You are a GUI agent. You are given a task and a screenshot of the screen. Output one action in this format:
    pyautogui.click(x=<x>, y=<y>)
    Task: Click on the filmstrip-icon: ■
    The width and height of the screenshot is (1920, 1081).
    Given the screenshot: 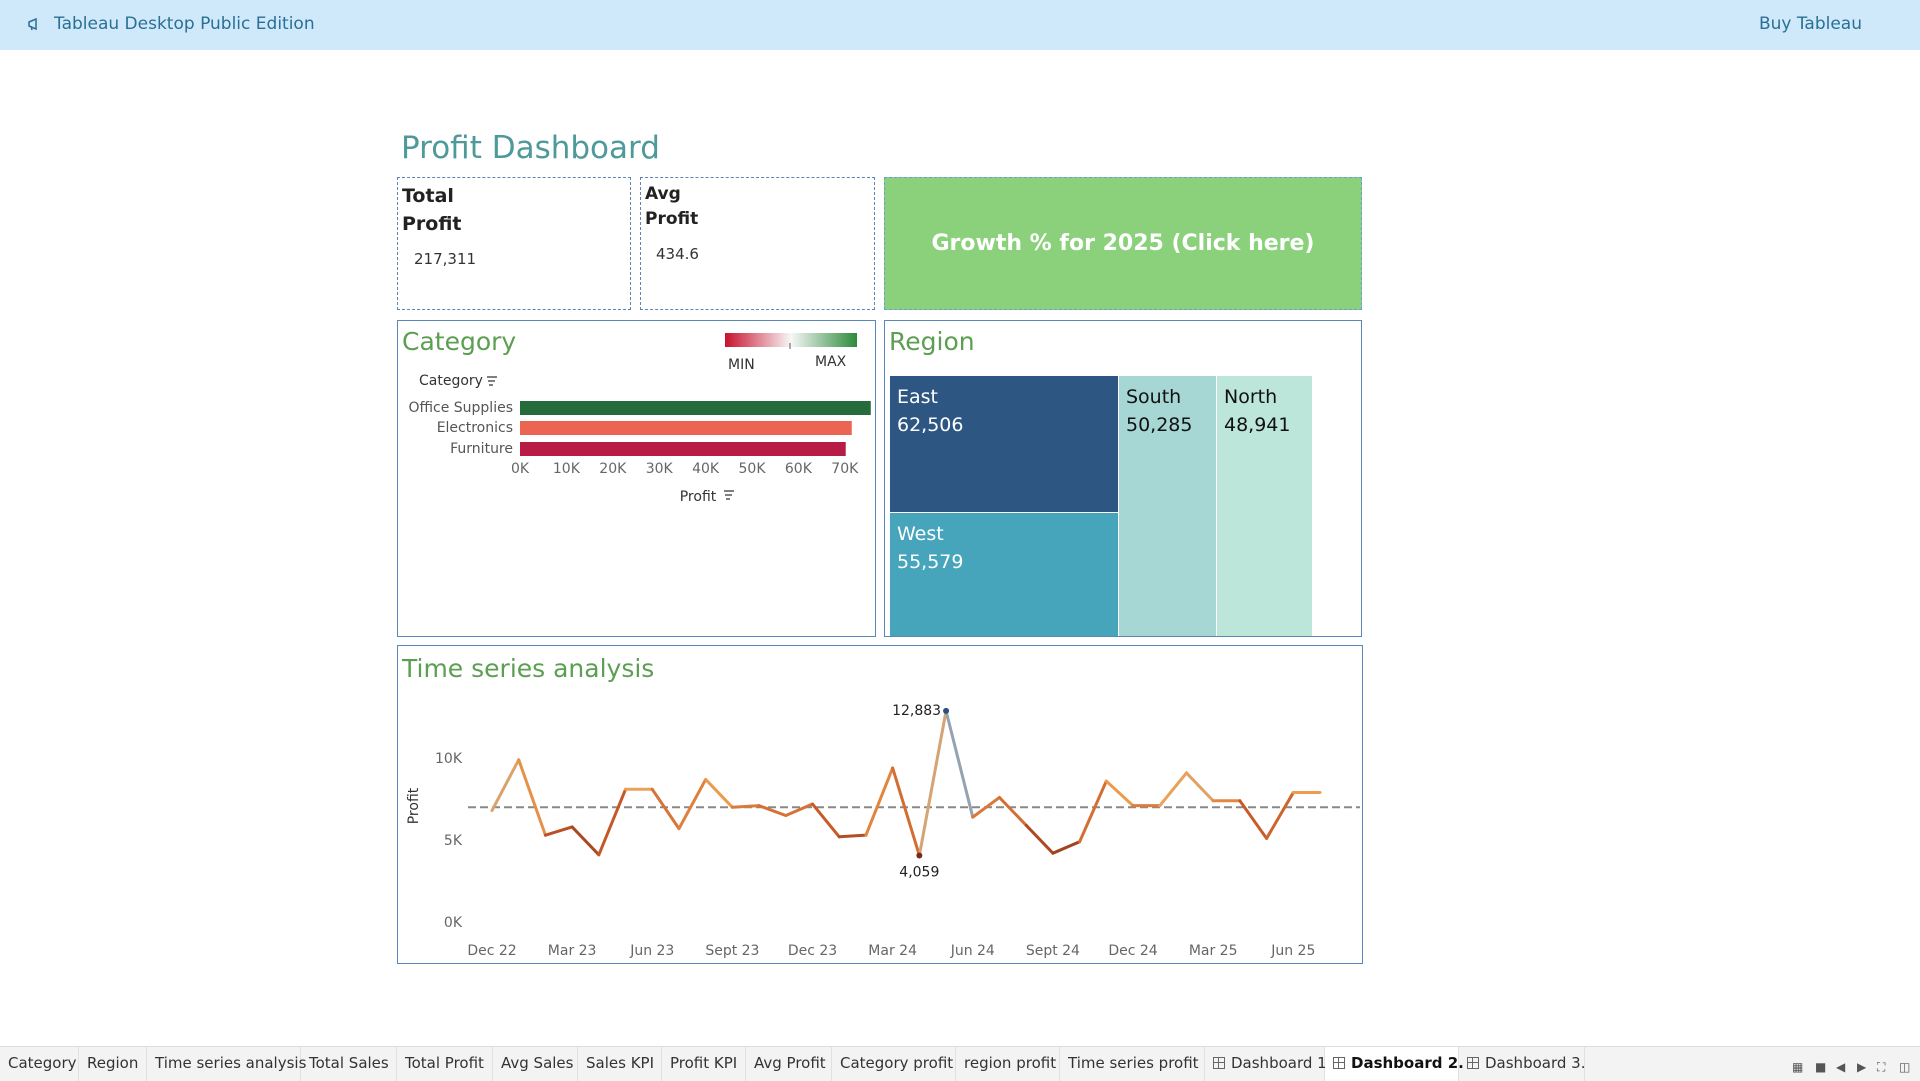 What is the action you would take?
    pyautogui.click(x=1821, y=1067)
    